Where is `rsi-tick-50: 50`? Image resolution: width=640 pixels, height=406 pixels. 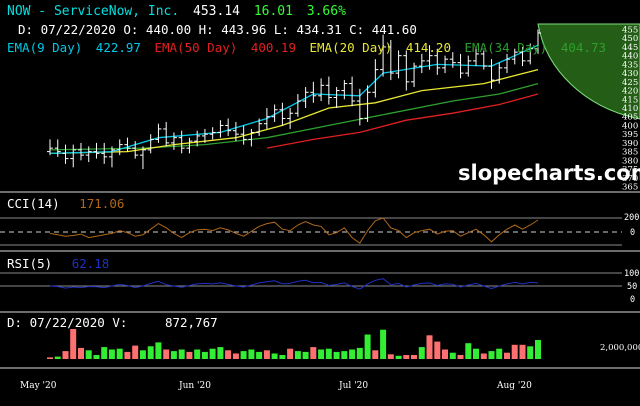
rsi-tick-50: 50 is located at coordinates (632, 287).